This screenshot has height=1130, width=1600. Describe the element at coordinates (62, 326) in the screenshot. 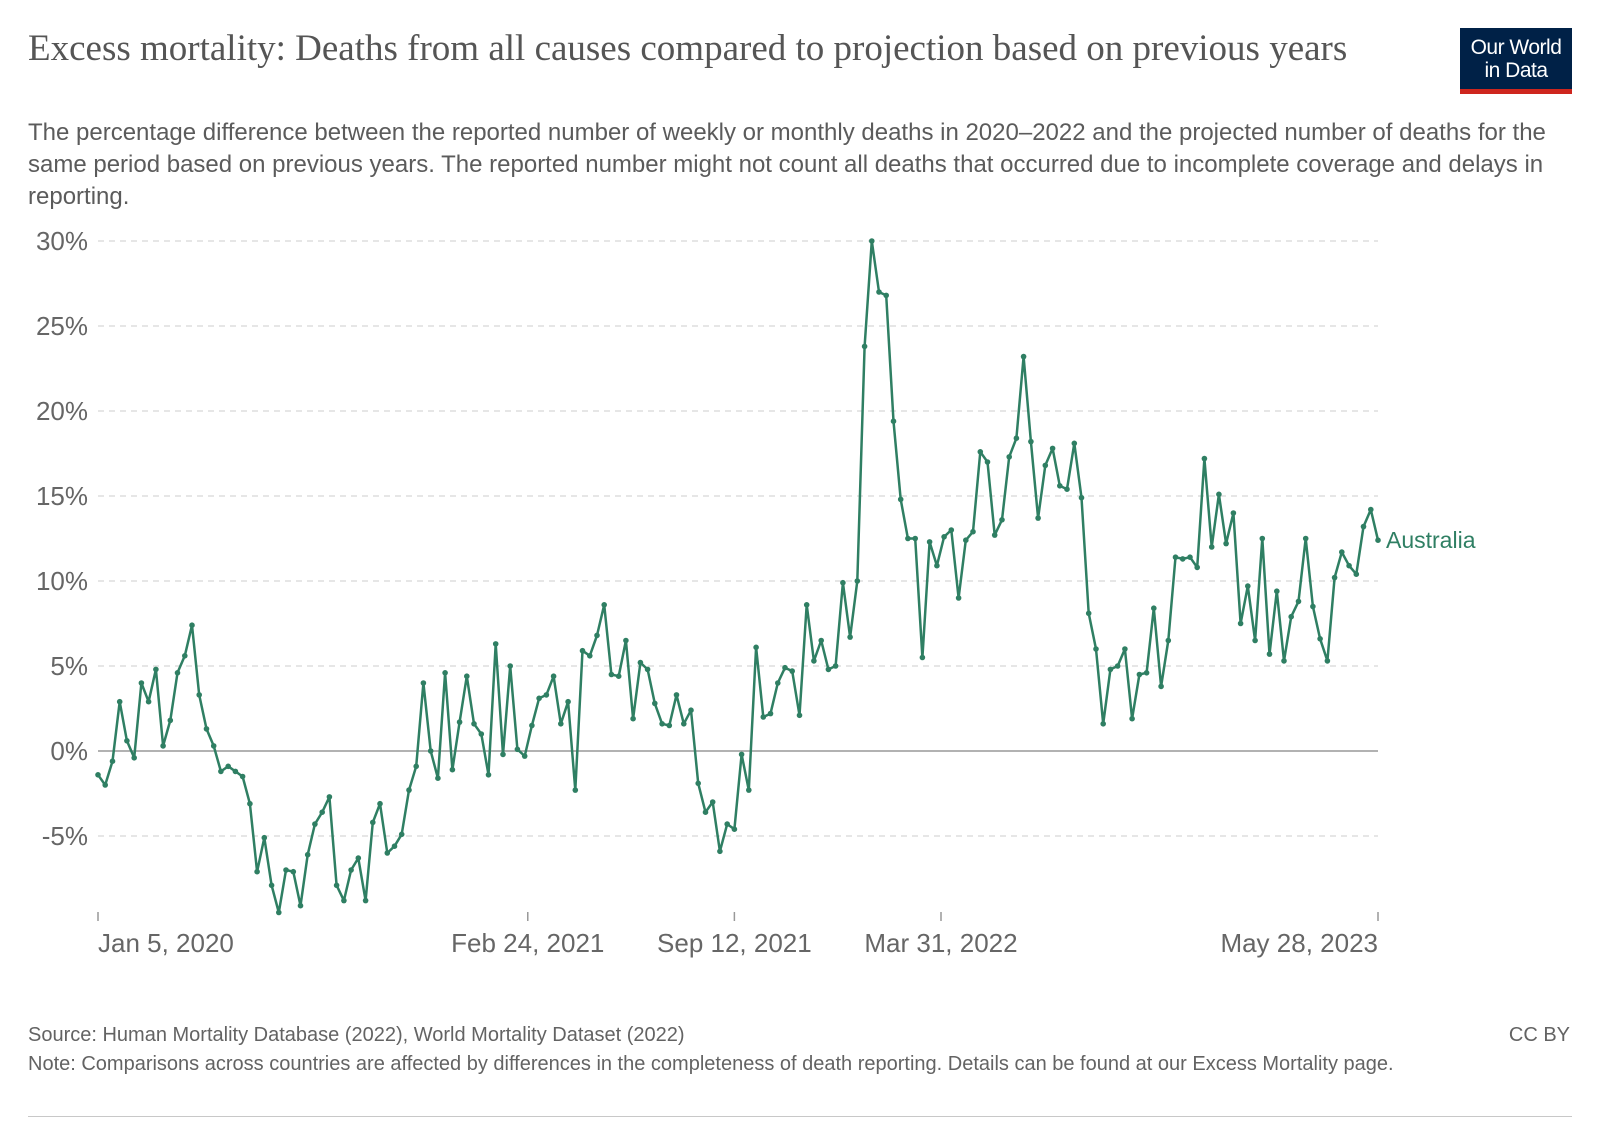

I see `y-tick-label: 25%` at that location.